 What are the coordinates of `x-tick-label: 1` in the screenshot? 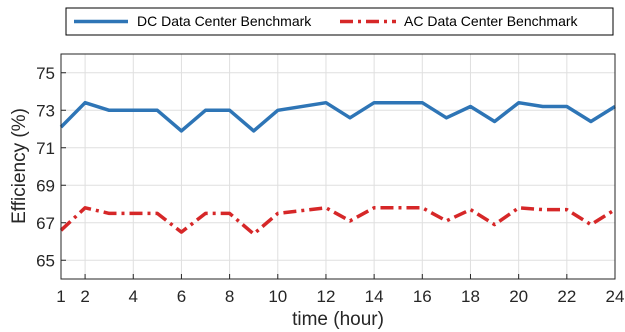 It's located at (60, 296).